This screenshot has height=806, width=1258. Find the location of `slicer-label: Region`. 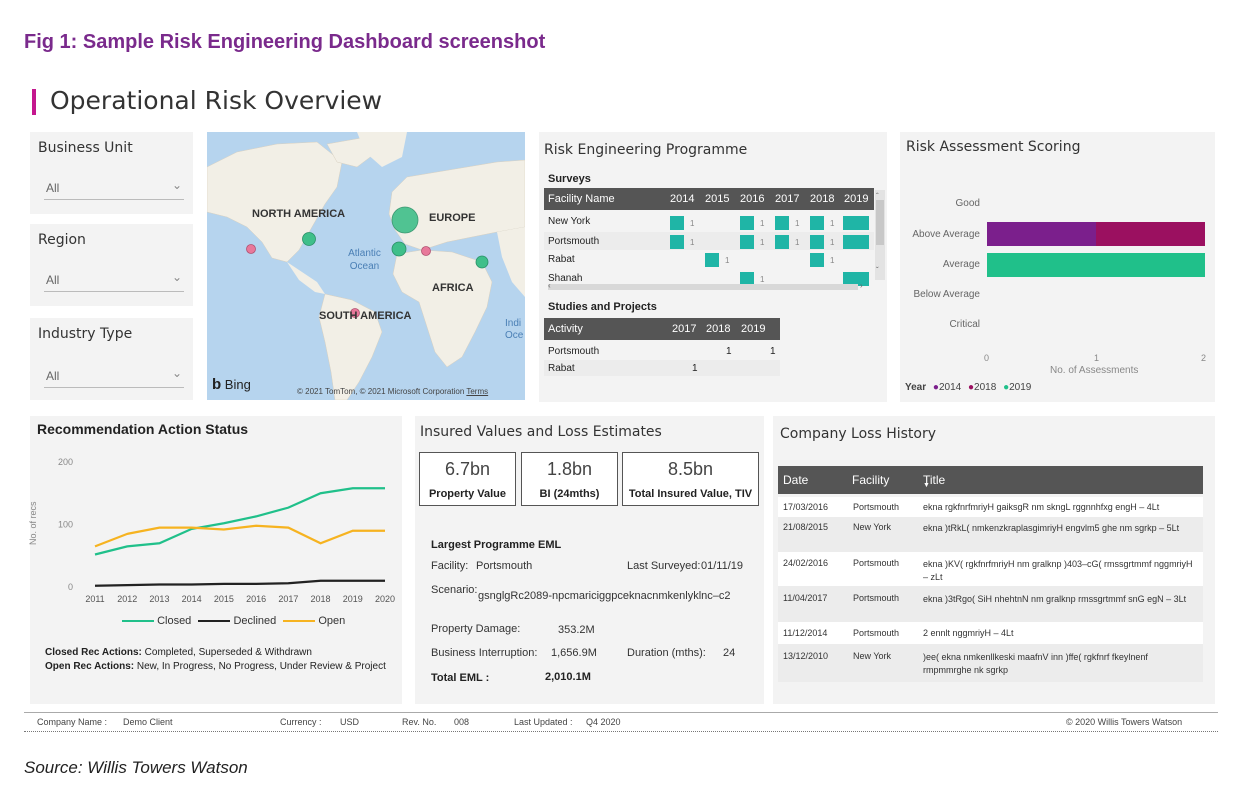

slicer-label: Region is located at coordinates (62, 240).